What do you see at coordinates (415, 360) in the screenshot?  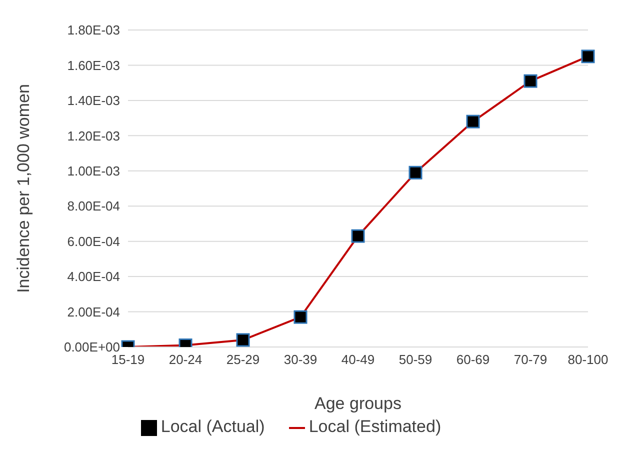 I see `x-tick-label: 50-59` at bounding box center [415, 360].